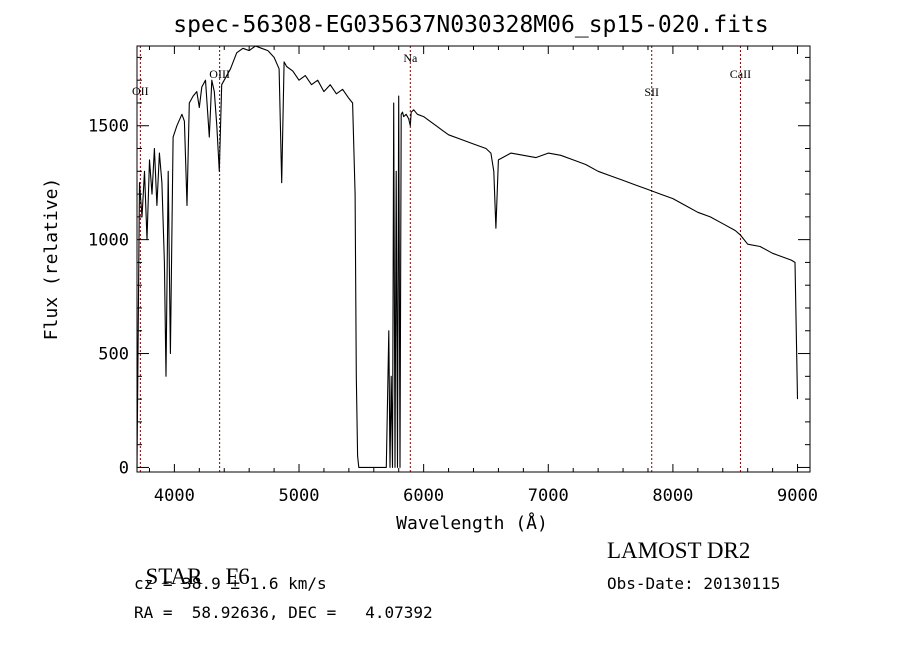 Image resolution: width=900 pixels, height=649 pixels. What do you see at coordinates (237, 576) in the screenshot?
I see `object-subclass: F6` at bounding box center [237, 576].